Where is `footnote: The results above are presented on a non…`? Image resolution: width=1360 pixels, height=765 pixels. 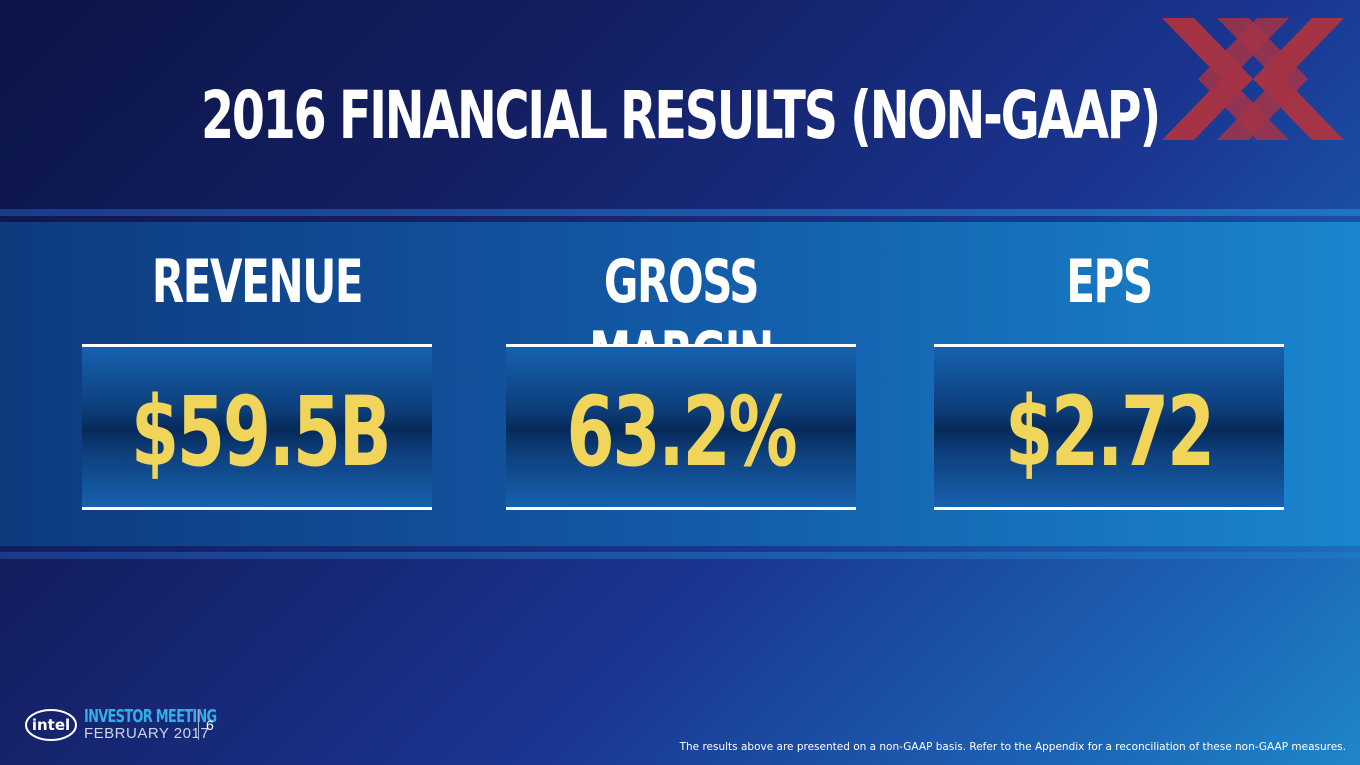 footnote: The results above are presented on a non… is located at coordinates (1012, 747).